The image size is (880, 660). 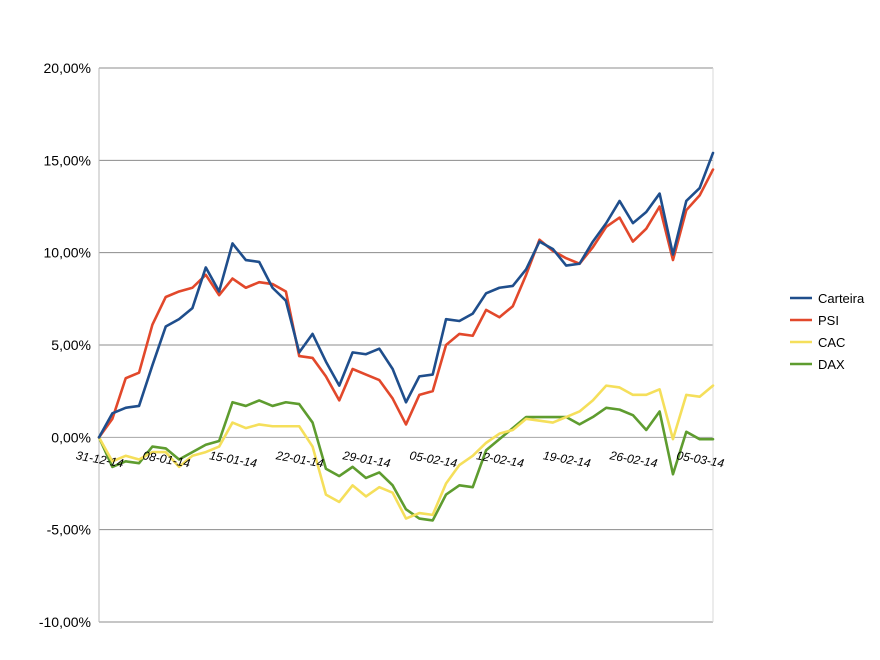 What do you see at coordinates (831, 364) in the screenshot?
I see `legend-label-dax: DAX` at bounding box center [831, 364].